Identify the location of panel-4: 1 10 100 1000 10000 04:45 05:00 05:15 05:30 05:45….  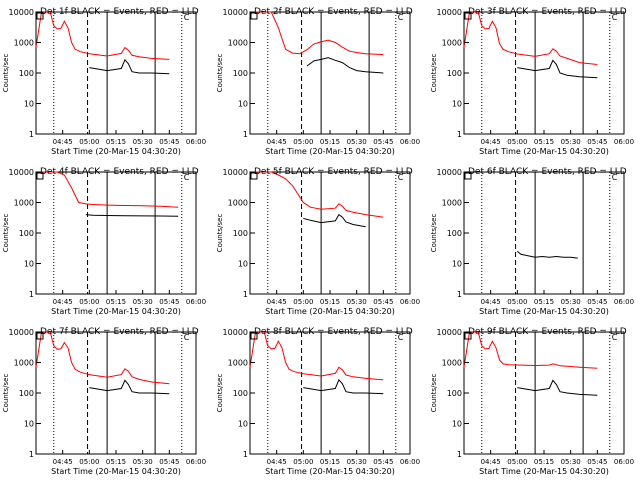
(104, 241).